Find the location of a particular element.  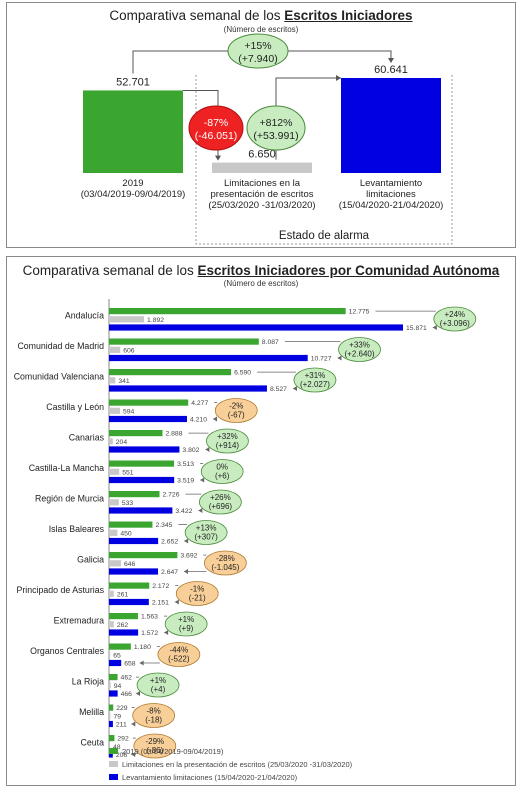

change-absolute: (-86) is located at coordinates (154, 750).